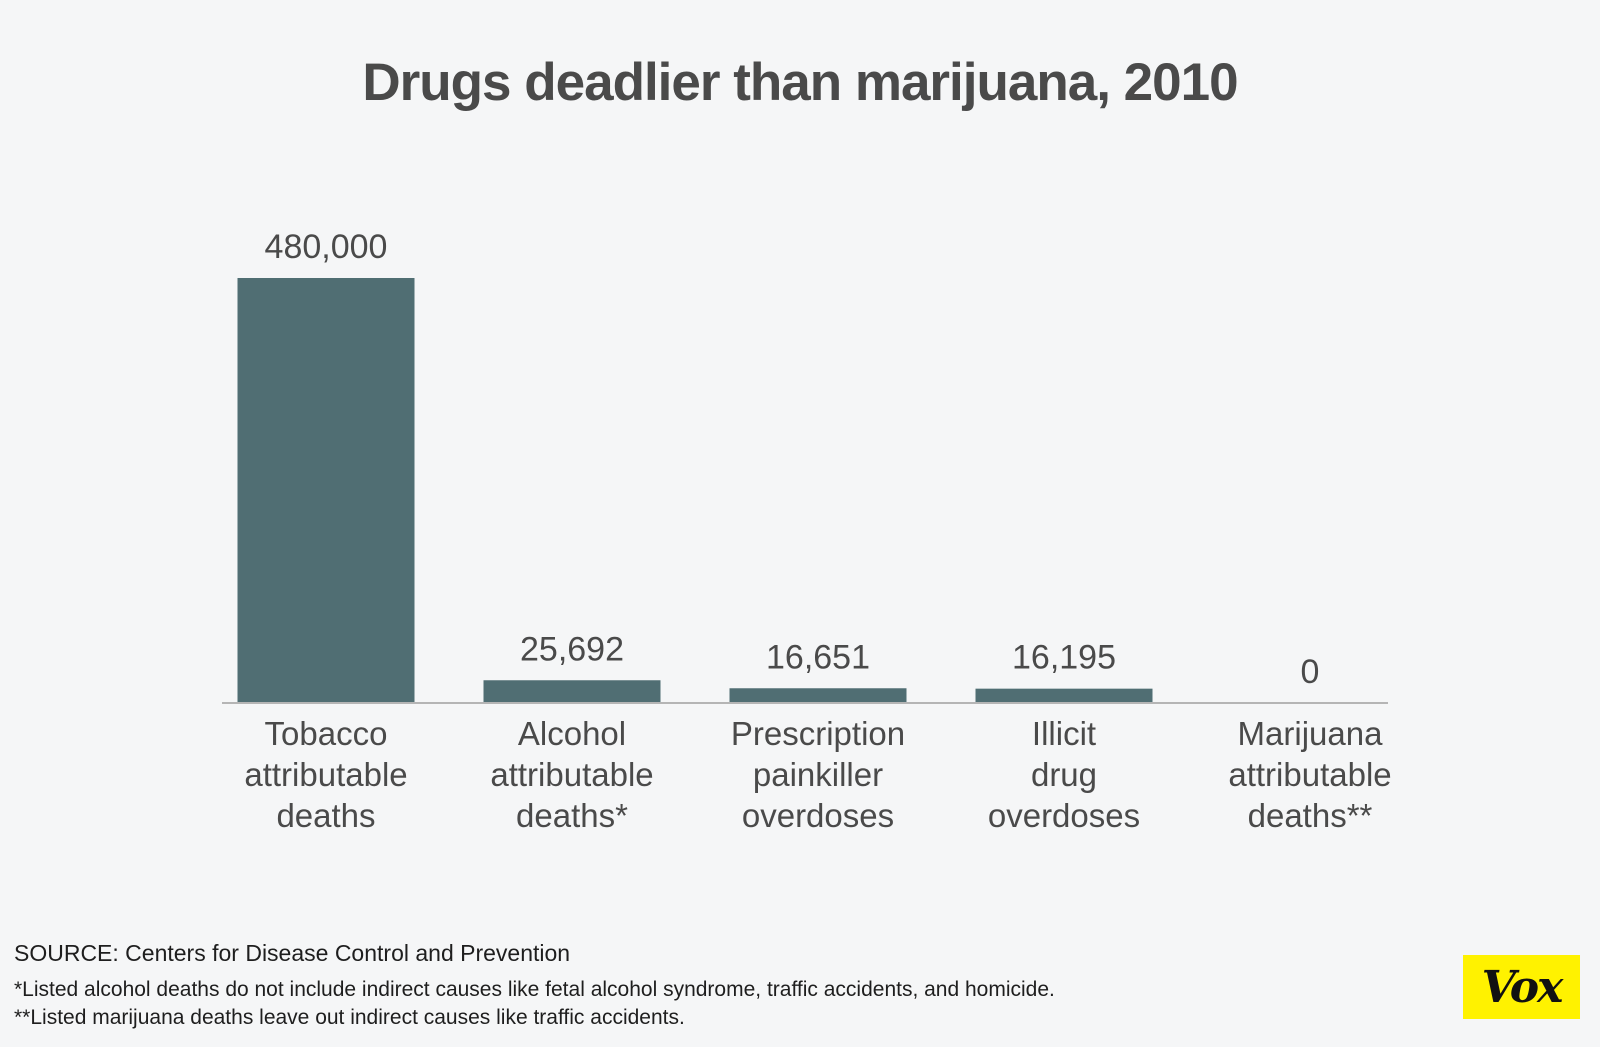  What do you see at coordinates (326, 733) in the screenshot?
I see `category-label-1-line-1: Tobacco` at bounding box center [326, 733].